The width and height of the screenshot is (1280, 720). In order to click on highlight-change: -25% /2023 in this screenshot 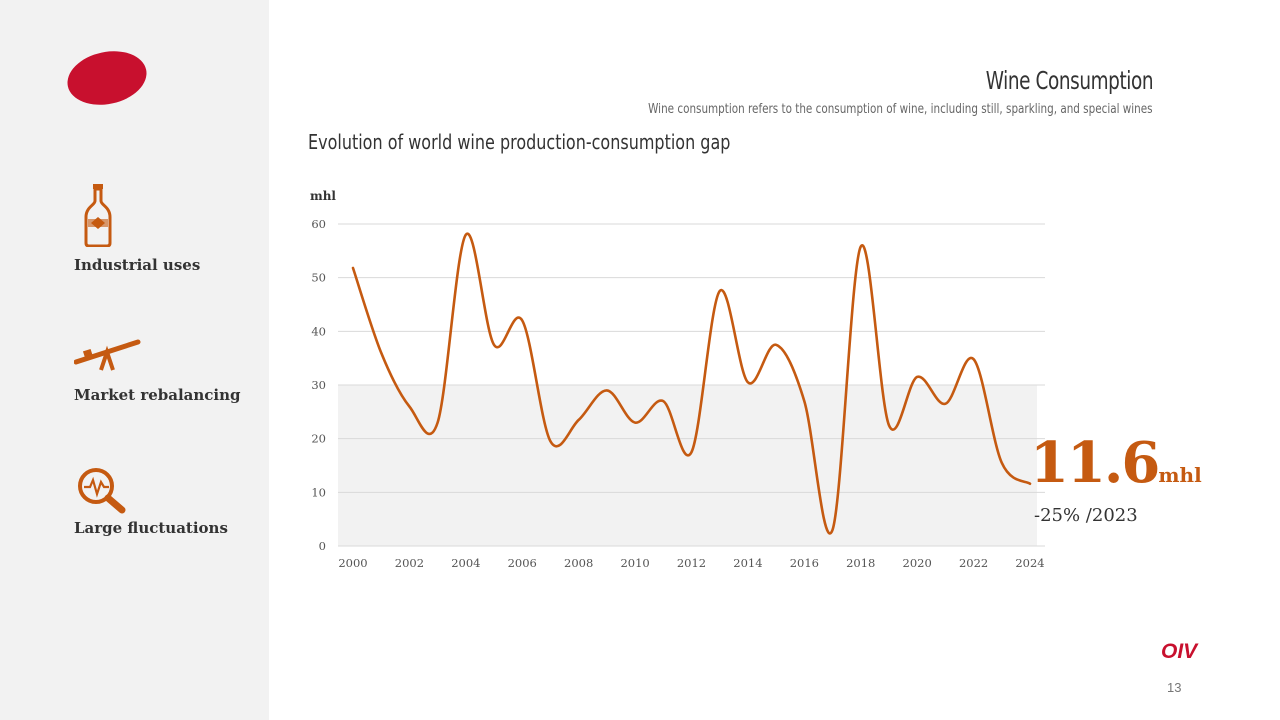, I will do `click(1086, 515)`.